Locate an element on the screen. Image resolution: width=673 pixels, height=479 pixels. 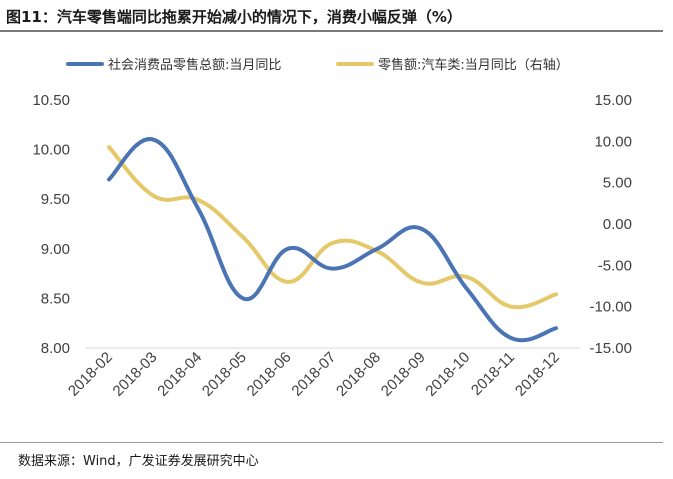
right-tick-label: 10.00 is located at coordinates (613, 141).